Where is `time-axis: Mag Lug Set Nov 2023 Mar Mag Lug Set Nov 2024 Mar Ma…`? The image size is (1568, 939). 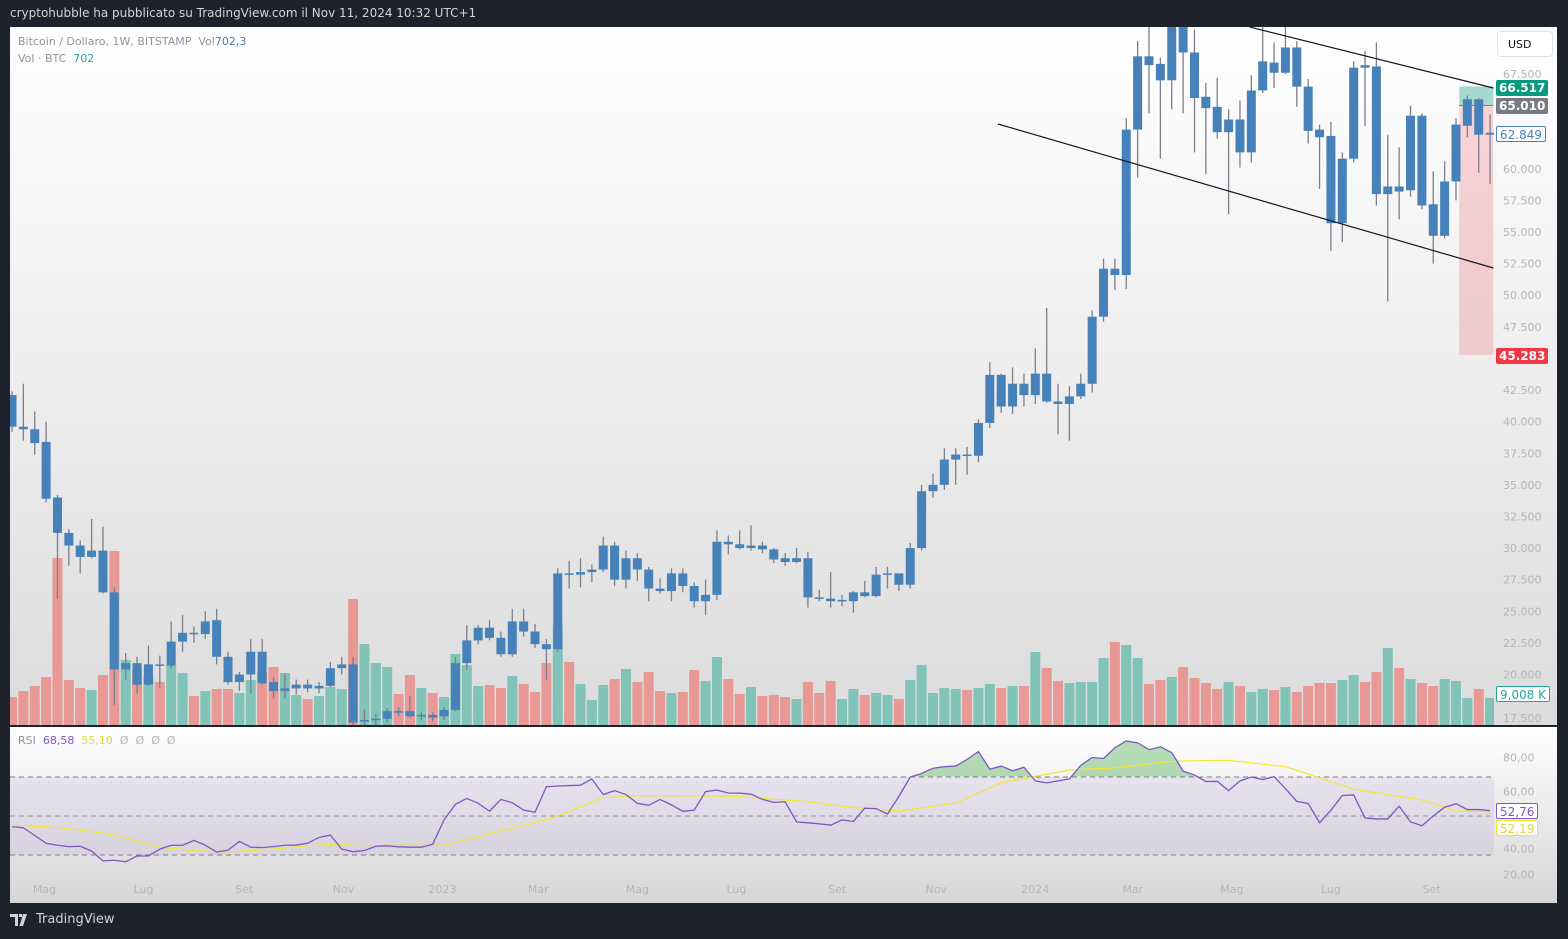
time-axis: Mag Lug Set Nov 2023 Mar Mag Lug Set Nov 2024 Mar Ma… is located at coordinates (737, 889).